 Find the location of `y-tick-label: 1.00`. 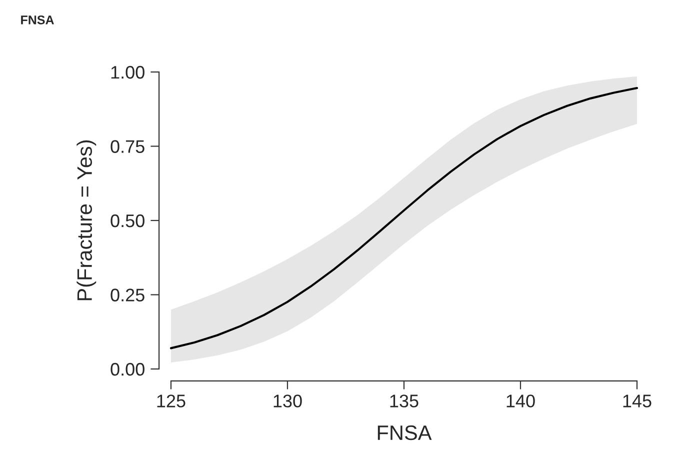

y-tick-label: 1.00 is located at coordinates (127, 72).